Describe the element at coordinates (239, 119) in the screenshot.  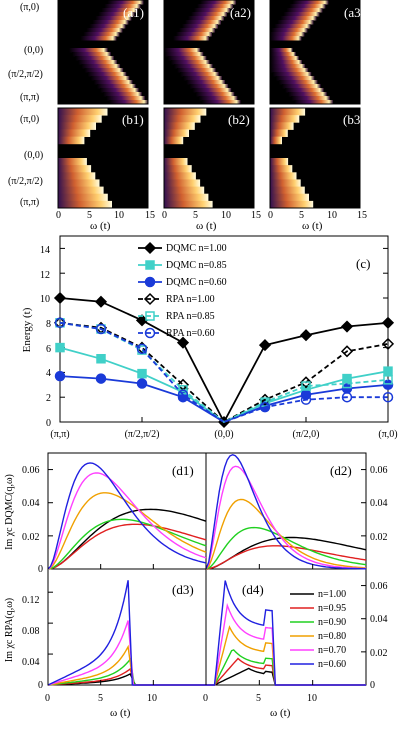
I see `panel-label-b2: (b2)` at that location.